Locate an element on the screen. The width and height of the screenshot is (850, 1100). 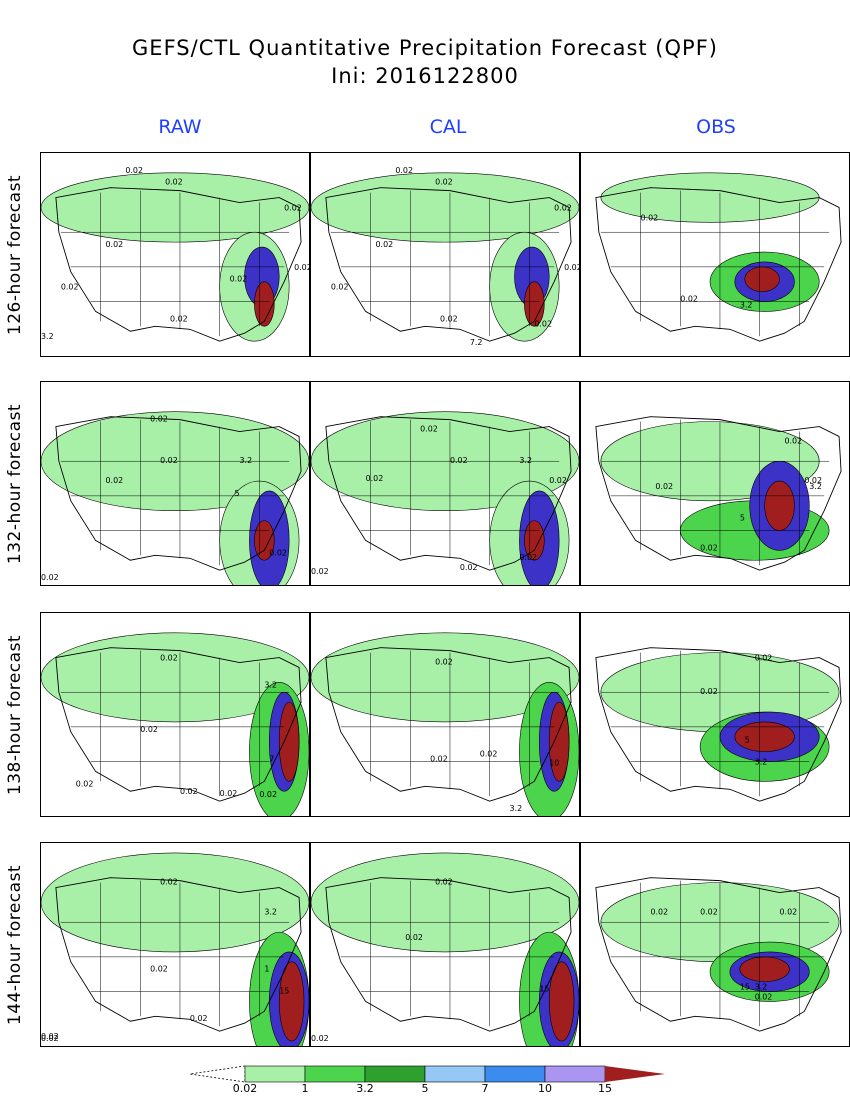
colorbar-high-triangle is located at coordinates (635, 1074).